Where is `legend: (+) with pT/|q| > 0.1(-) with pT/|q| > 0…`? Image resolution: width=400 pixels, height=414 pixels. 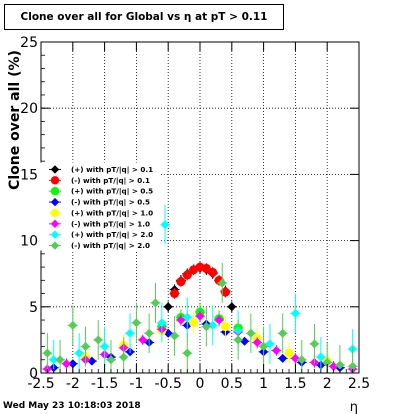 legend: (+) with pT/|q| > 0.1(-) with pT/|q| > 0… is located at coordinates (100, 206).